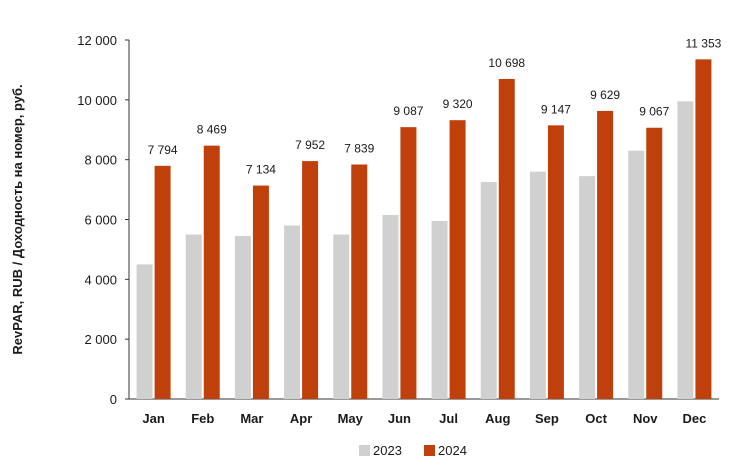 Image resolution: width=751 pixels, height=466 pixels. I want to click on x-category-label: May, so click(351, 418).